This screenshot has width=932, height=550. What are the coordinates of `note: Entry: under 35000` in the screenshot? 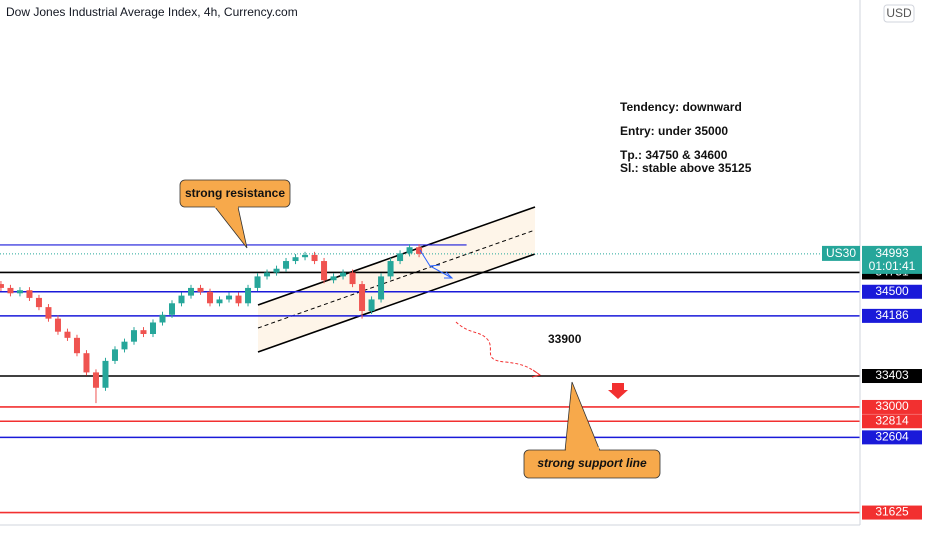 It's located at (674, 131).